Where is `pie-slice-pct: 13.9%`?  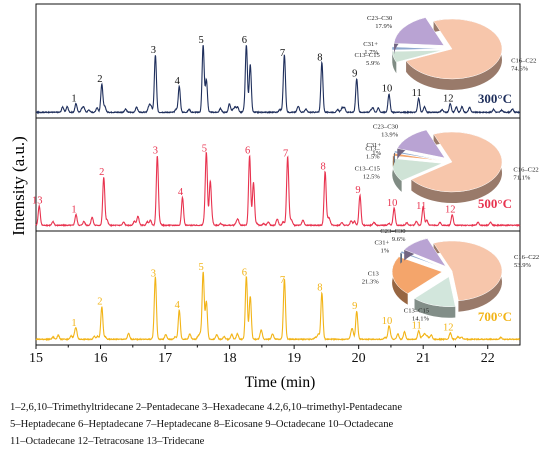 pie-slice-pct: 13.9% is located at coordinates (390, 134).